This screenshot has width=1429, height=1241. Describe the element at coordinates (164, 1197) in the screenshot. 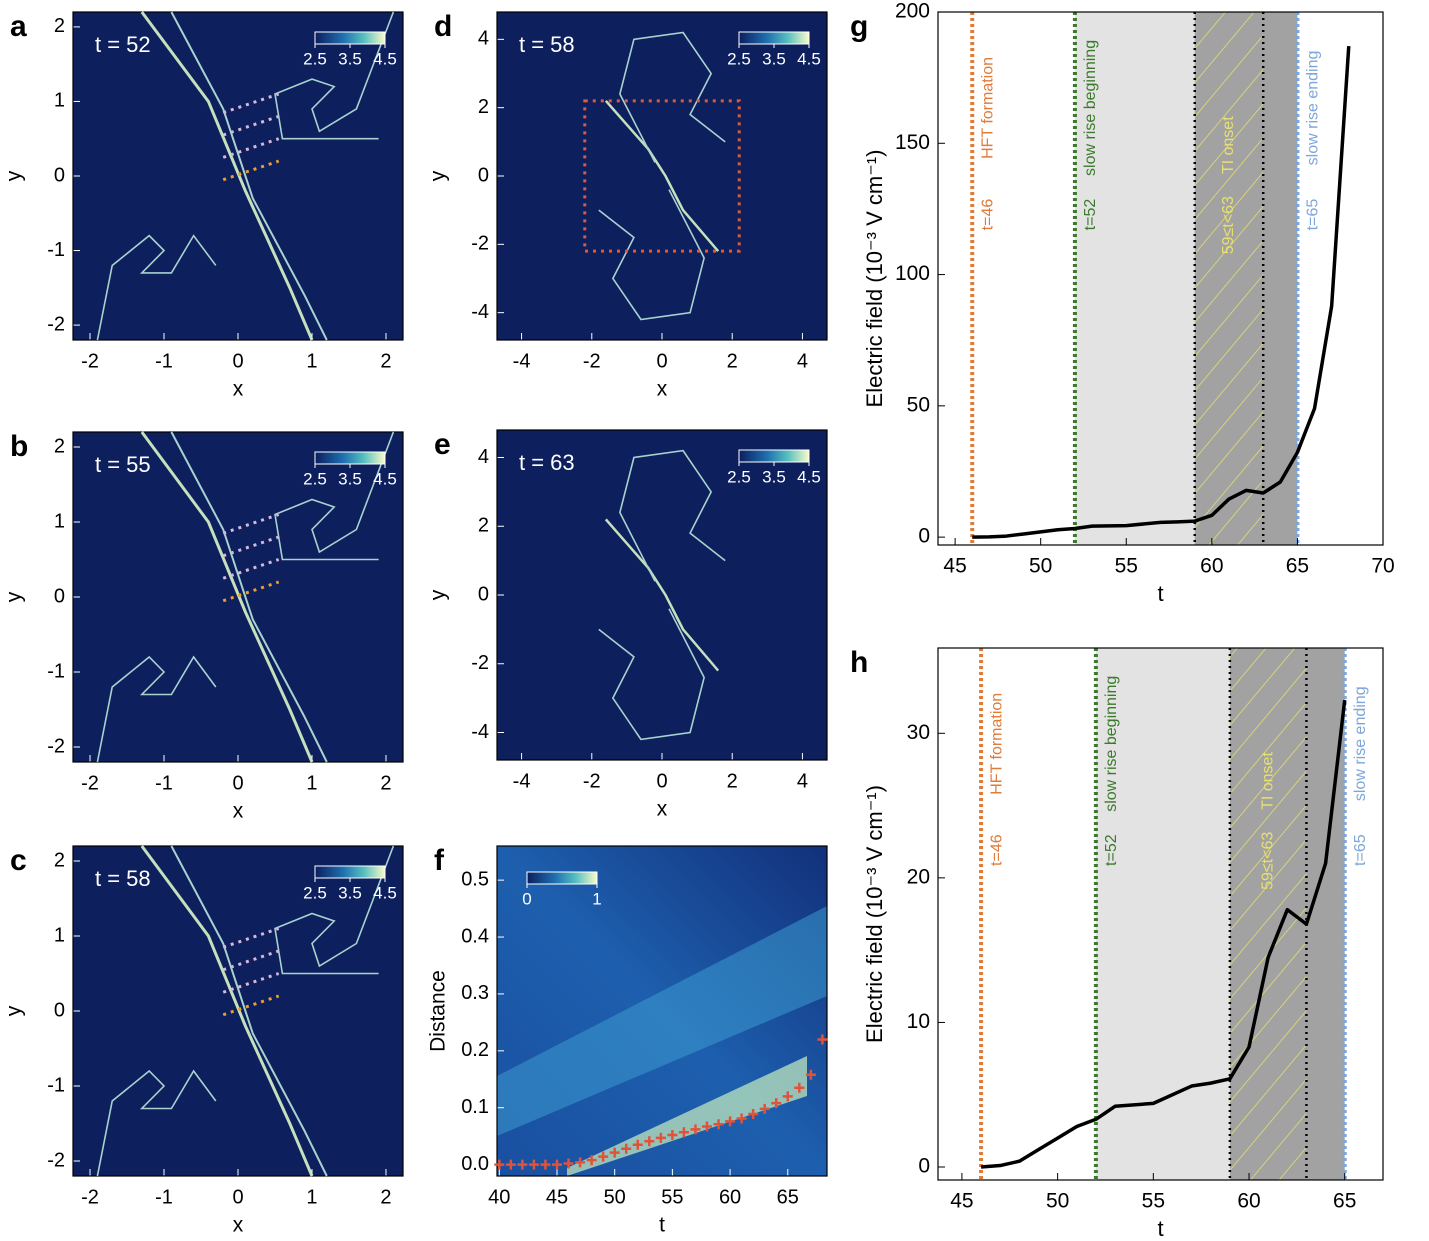

I see `x-tick-label: -1` at that location.